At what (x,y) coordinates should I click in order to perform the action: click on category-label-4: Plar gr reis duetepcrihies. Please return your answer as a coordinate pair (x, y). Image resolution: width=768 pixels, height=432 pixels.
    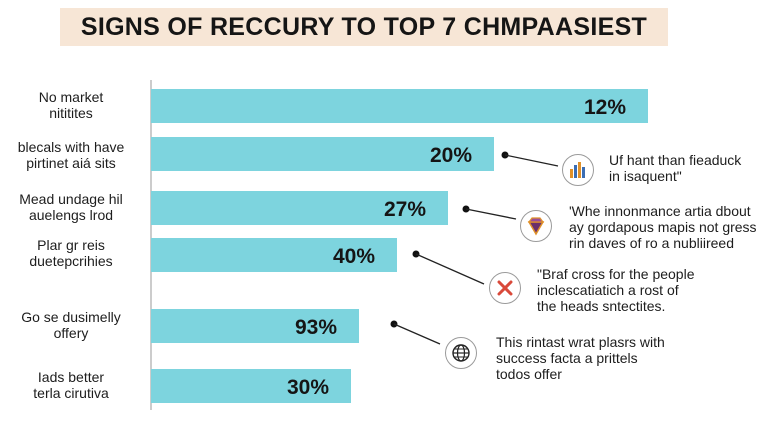
    Looking at the image, I should click on (71, 253).